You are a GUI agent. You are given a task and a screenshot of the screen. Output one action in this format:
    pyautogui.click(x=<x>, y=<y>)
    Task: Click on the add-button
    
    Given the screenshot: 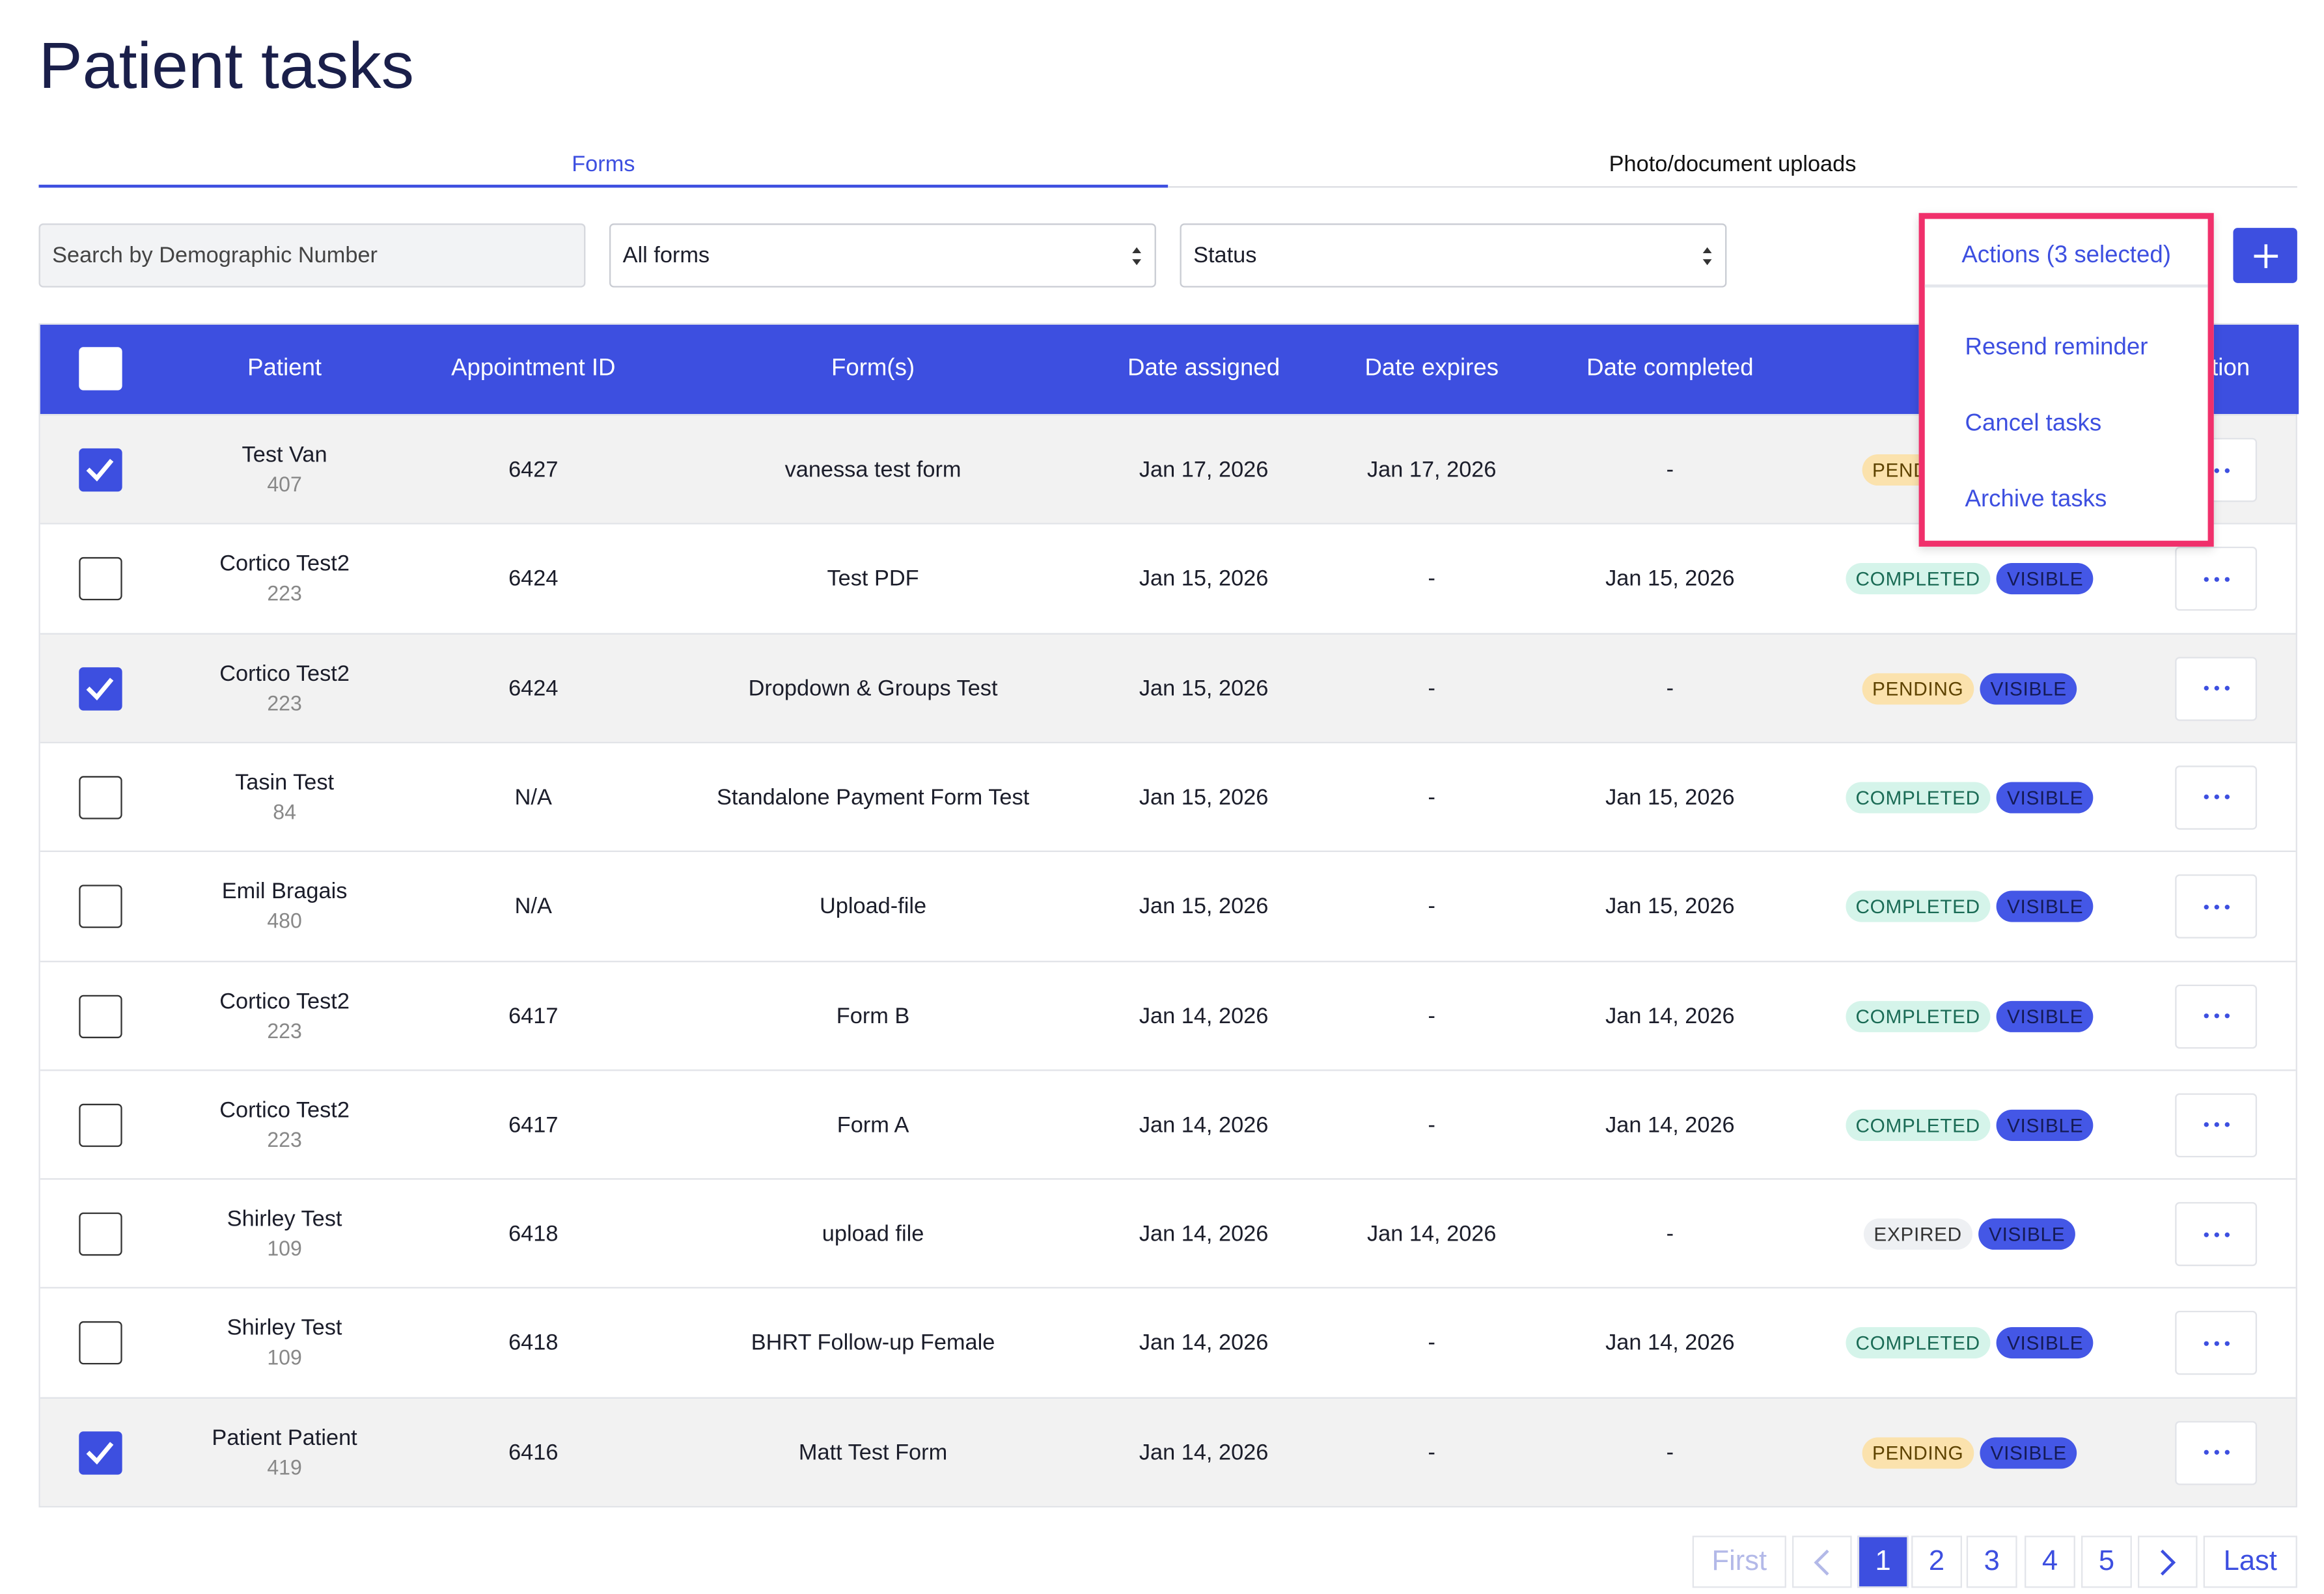 What is the action you would take?
    pyautogui.click(x=2265, y=255)
    